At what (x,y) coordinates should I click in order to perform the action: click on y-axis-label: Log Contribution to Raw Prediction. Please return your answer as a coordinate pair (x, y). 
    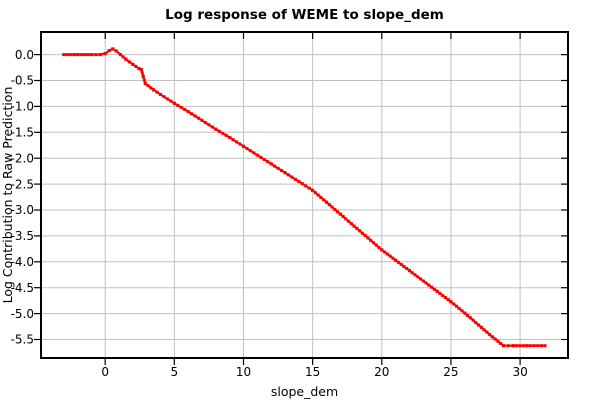
    Looking at the image, I should click on (7, 195).